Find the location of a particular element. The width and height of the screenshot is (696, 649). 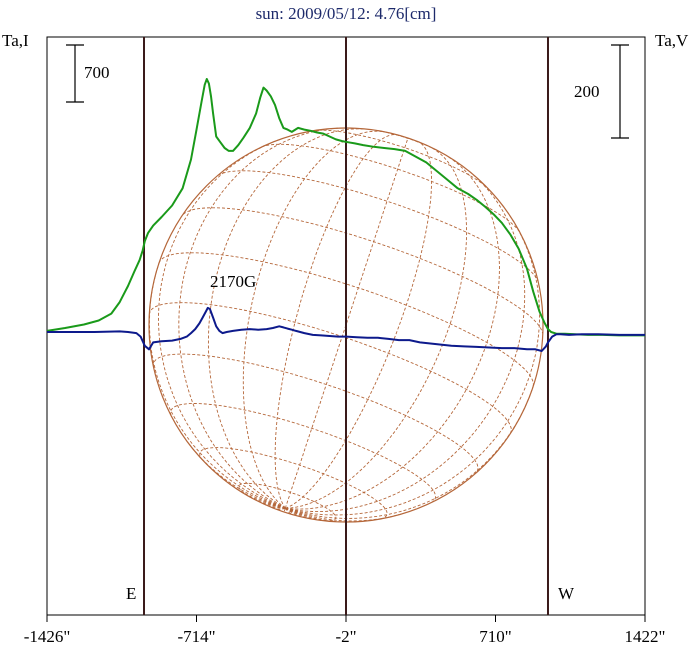

y-right-label: Ta,V is located at coordinates (672, 40).